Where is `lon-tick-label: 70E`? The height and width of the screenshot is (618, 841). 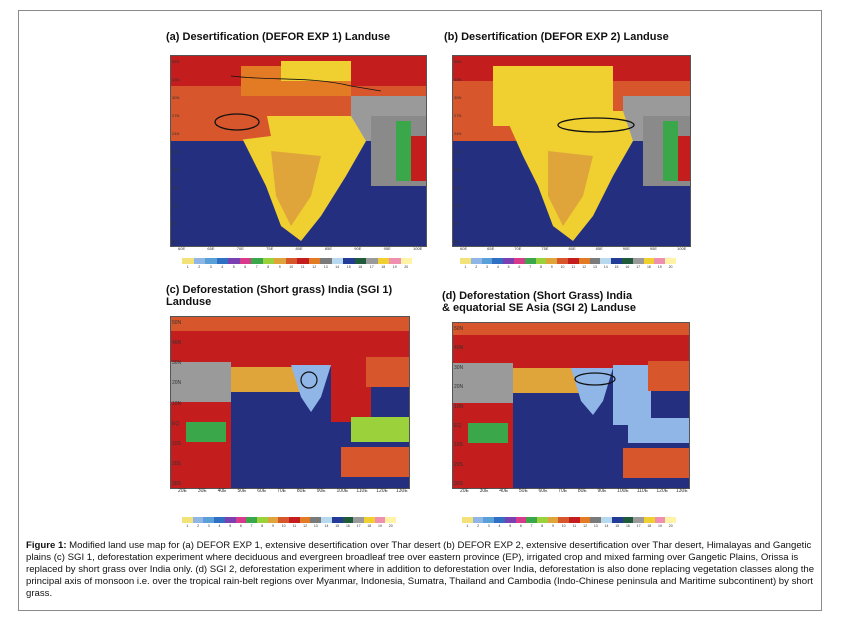
lon-tick-label: 70E is located at coordinates (563, 491).